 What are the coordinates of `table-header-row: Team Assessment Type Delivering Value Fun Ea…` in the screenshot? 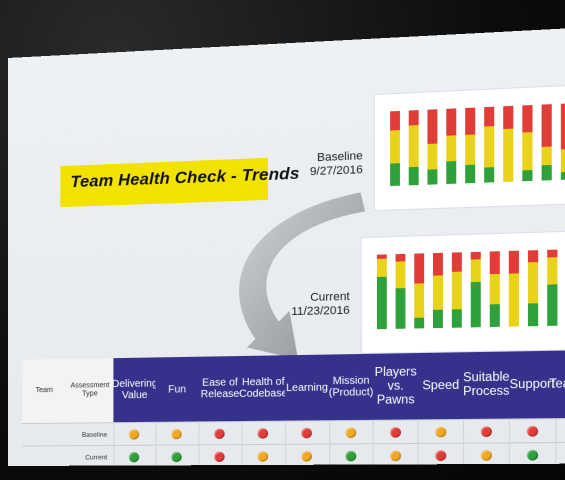 It's located at (293, 386).